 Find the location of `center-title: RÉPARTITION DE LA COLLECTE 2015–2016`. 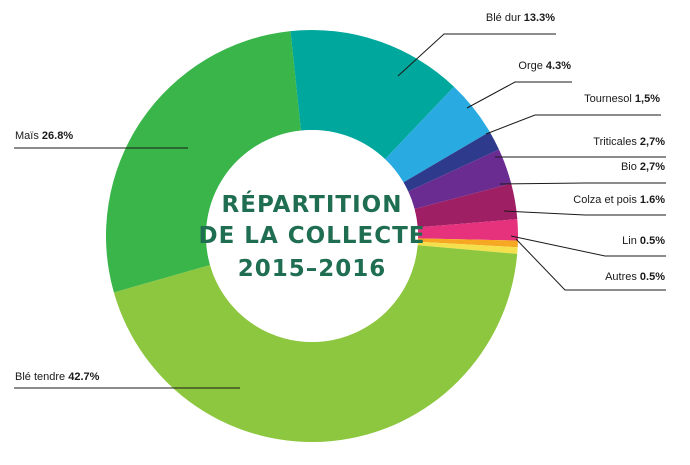

center-title: RÉPARTITION DE LA COLLECTE 2015–2016 is located at coordinates (311, 236).